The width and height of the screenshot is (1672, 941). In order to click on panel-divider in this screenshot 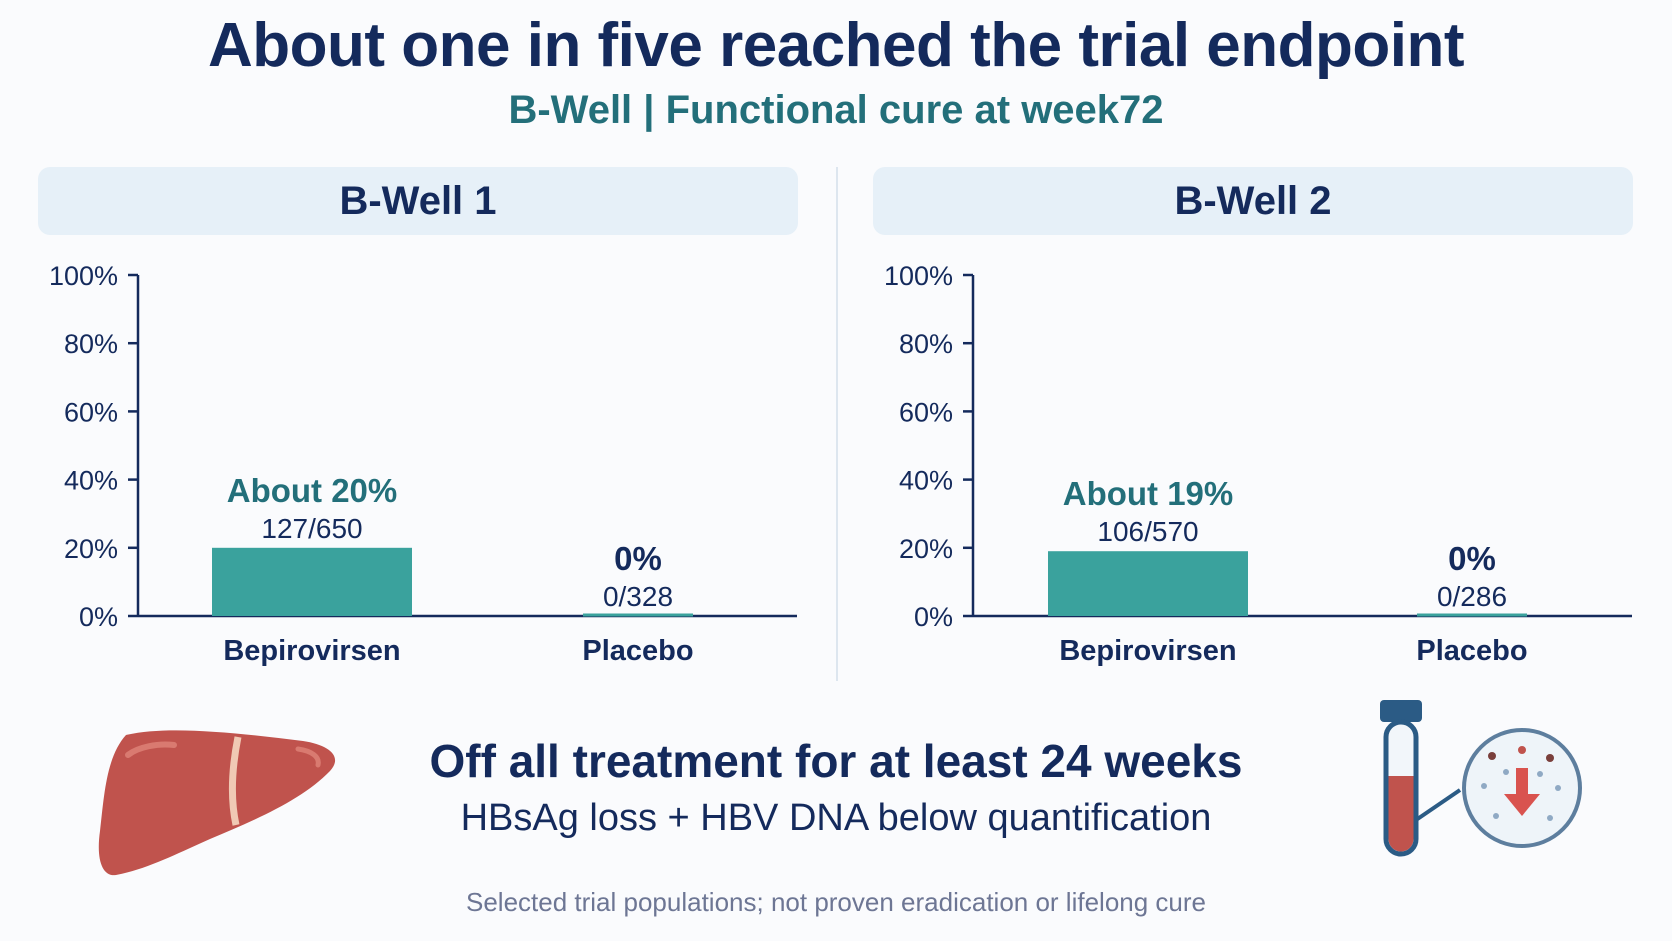, I will do `click(837, 424)`.